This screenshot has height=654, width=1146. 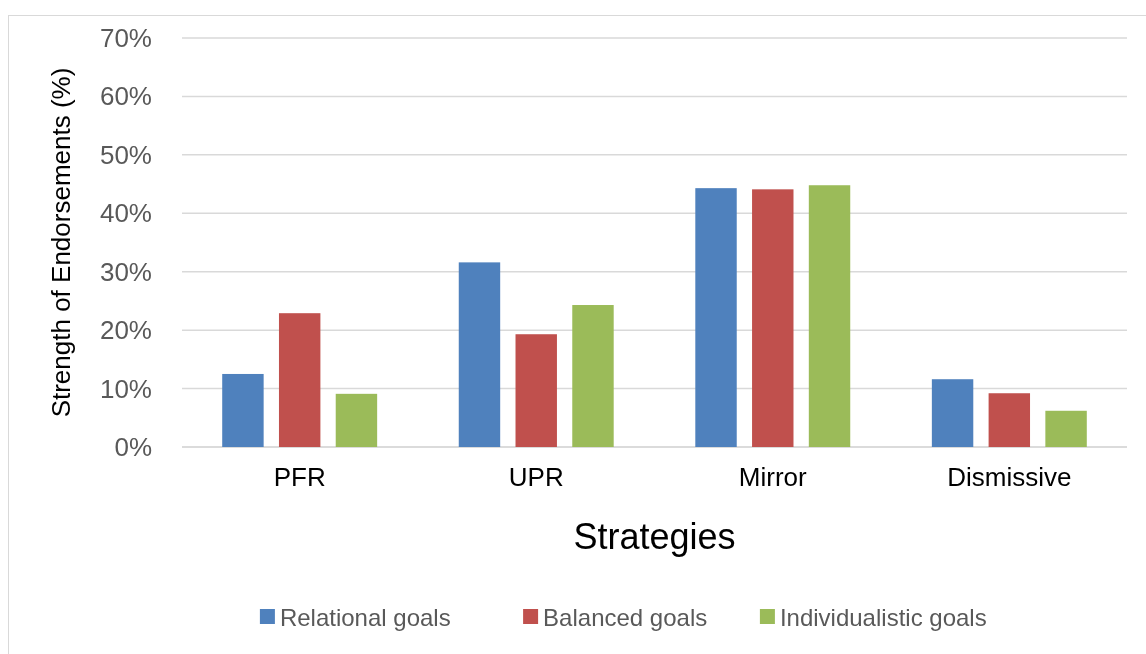 I want to click on x-axis-title: Strategies, so click(x=654, y=536).